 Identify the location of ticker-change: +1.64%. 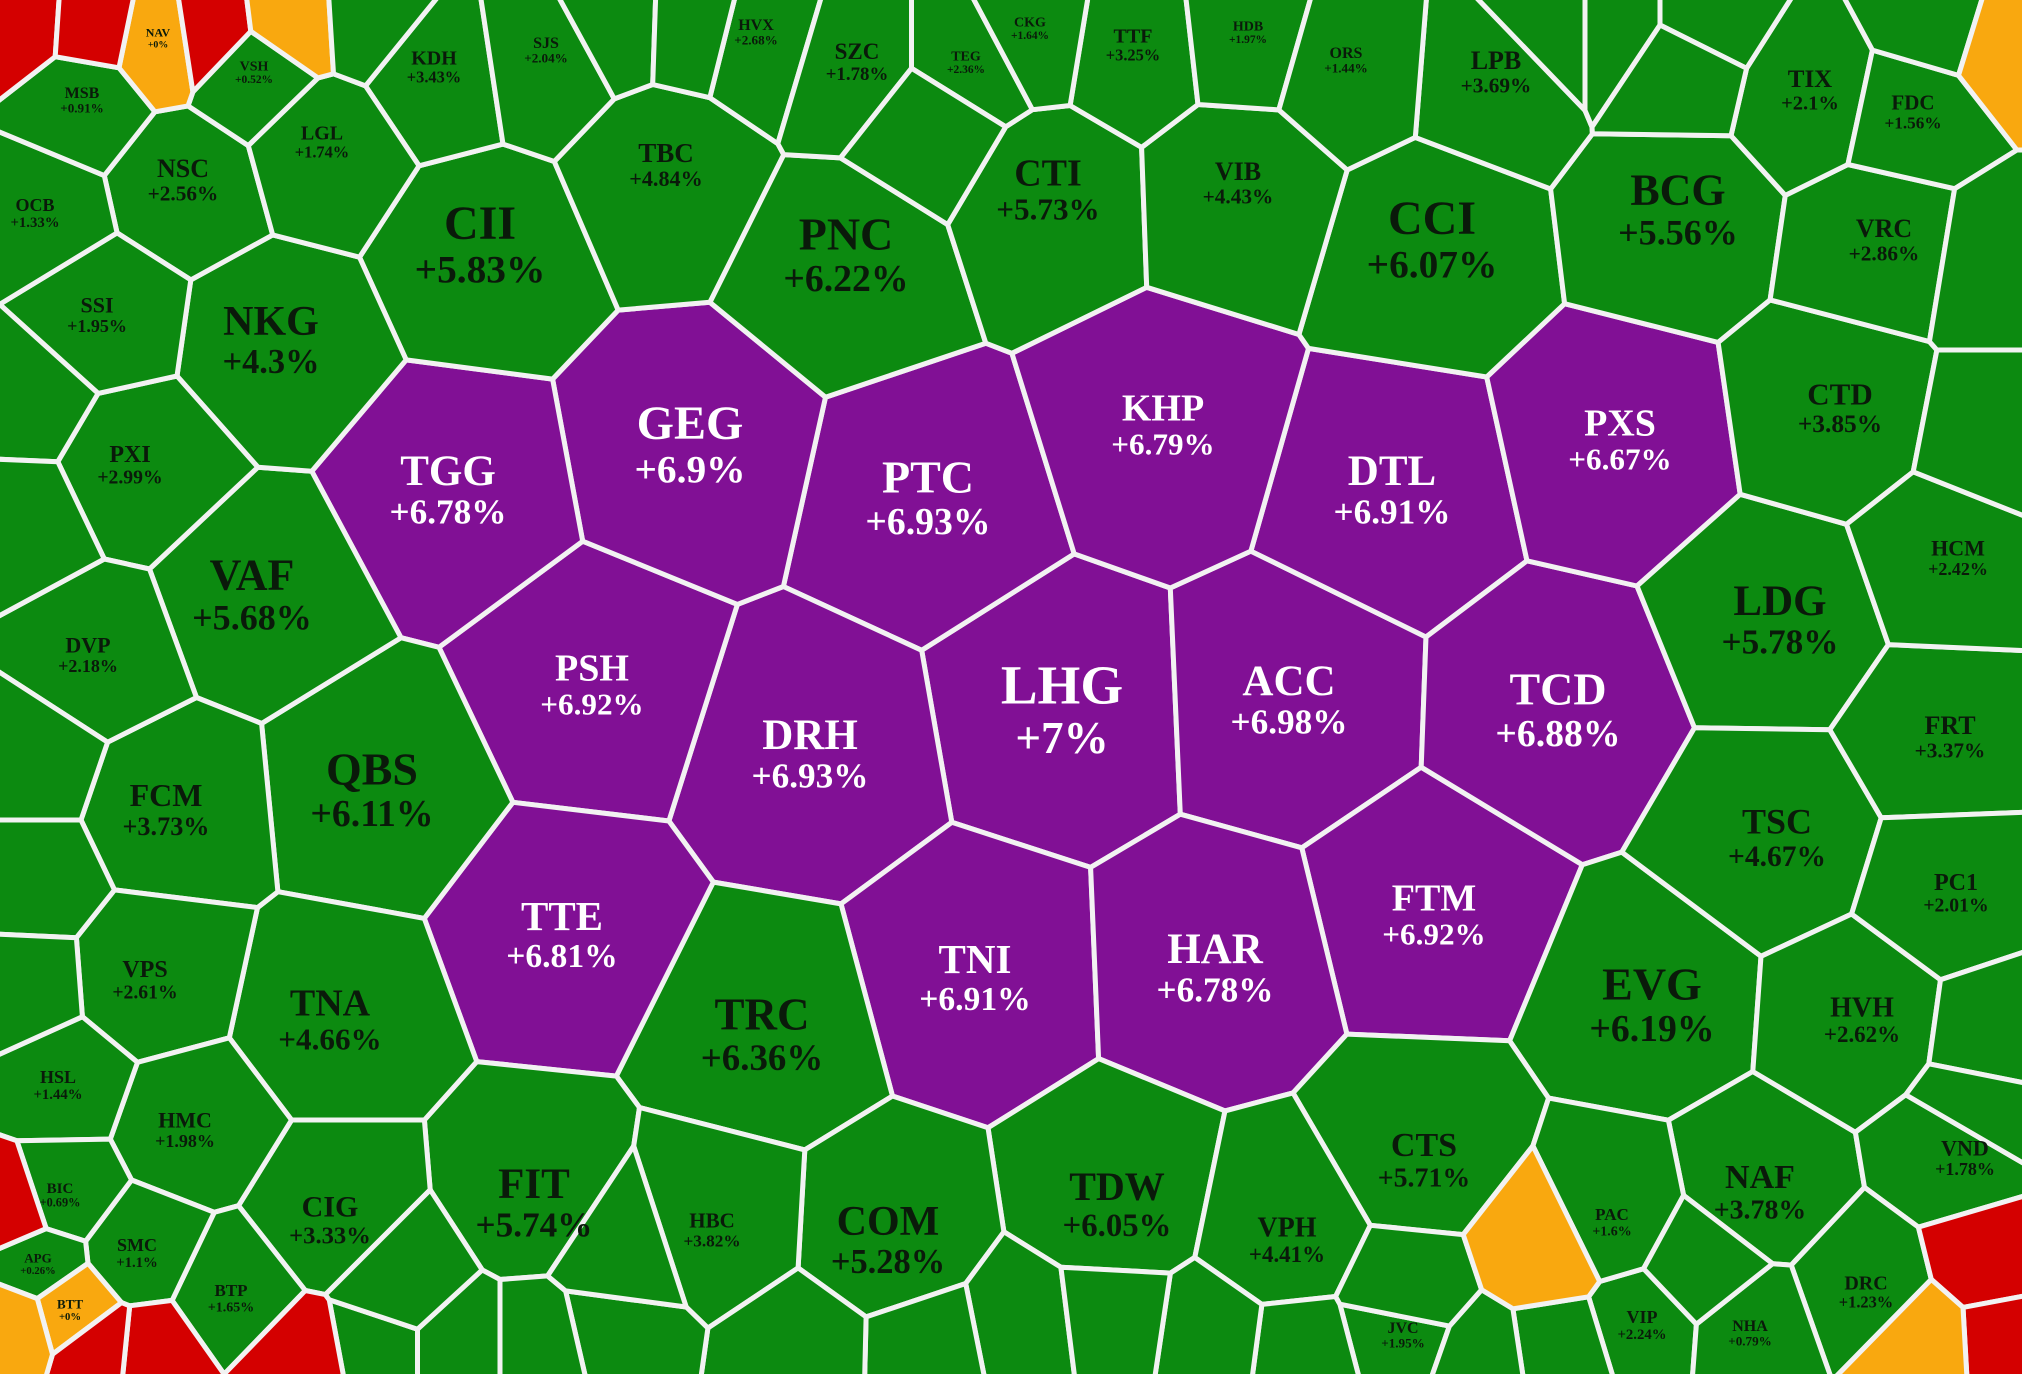
(1030, 36).